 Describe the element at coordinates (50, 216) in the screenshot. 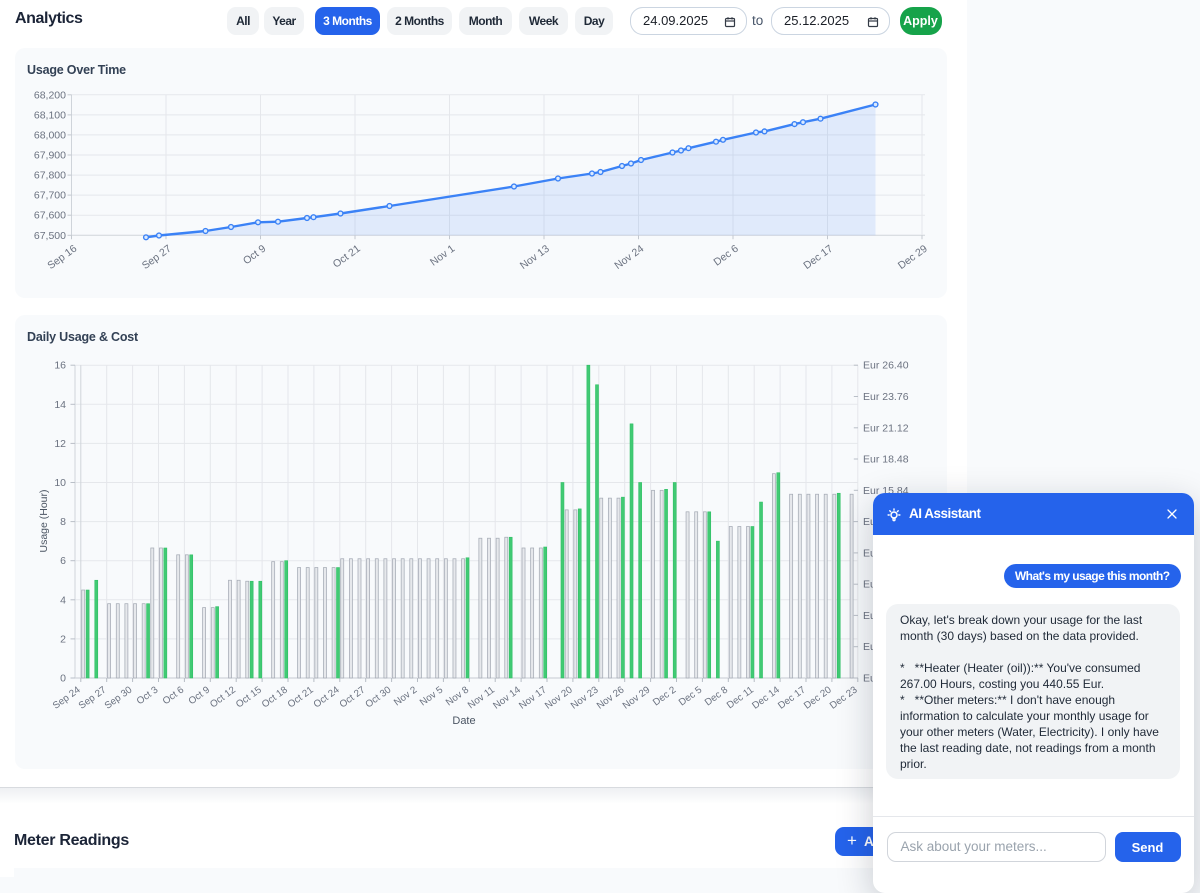

I see `svg-text: 67,600` at that location.